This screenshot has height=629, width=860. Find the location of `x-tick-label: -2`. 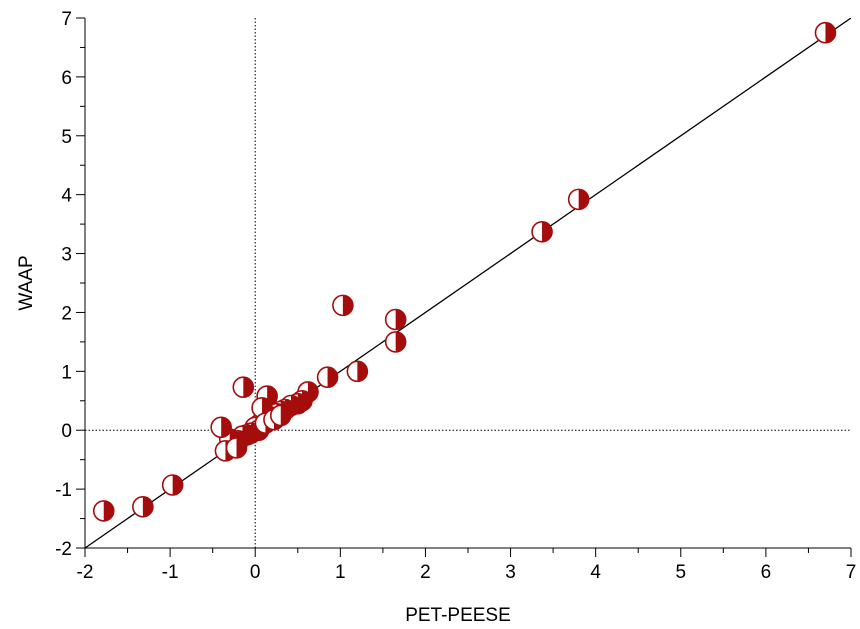

x-tick-label: -2 is located at coordinates (85, 572).